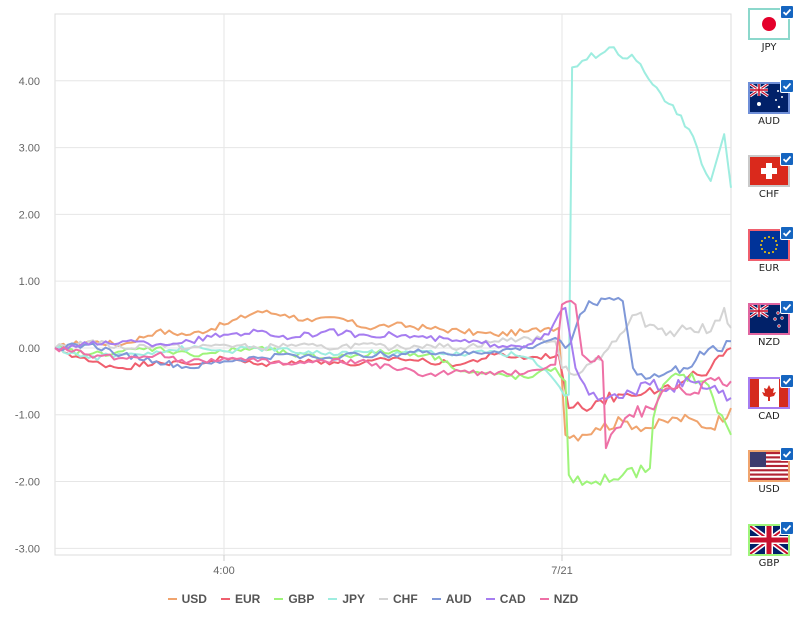  What do you see at coordinates (29, 282) in the screenshot?
I see `y-tick-label: 1.00` at bounding box center [29, 282].